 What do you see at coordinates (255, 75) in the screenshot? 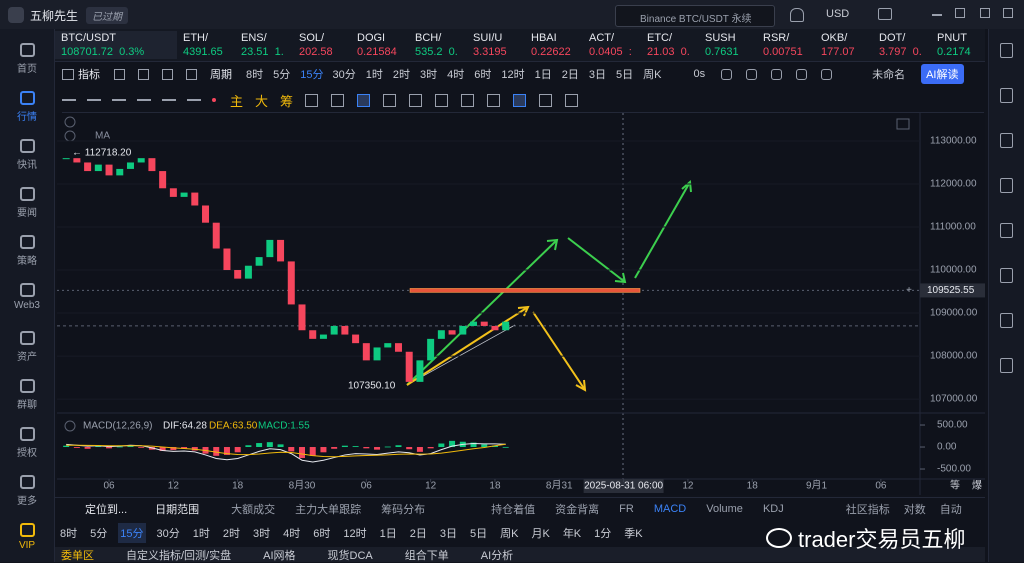
I see `interval: 8时` at bounding box center [255, 75].